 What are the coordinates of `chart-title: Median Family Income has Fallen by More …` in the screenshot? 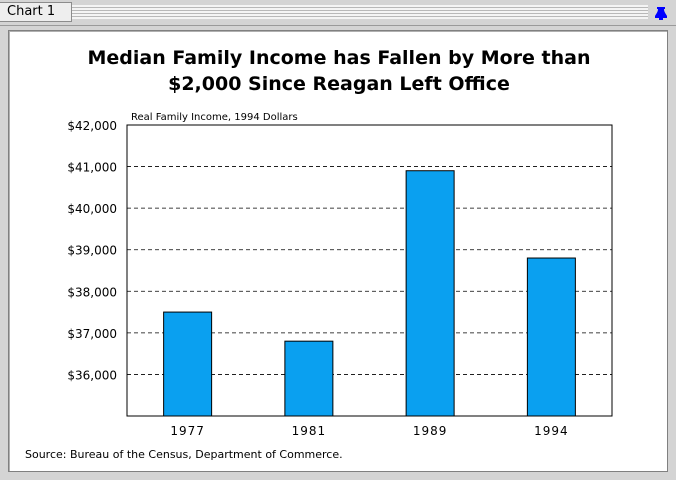 It's located at (339, 71).